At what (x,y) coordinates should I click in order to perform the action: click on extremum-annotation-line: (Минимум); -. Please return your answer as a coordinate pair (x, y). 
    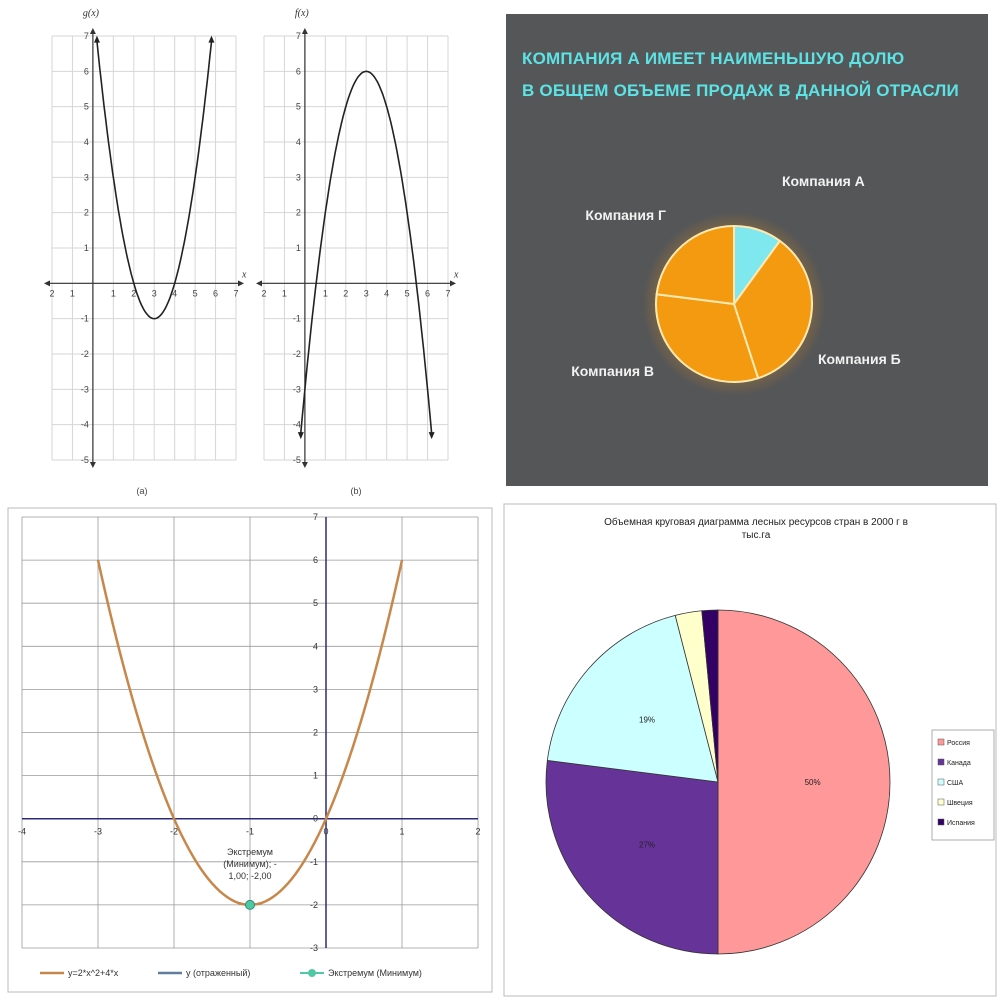
    Looking at the image, I should click on (249, 864).